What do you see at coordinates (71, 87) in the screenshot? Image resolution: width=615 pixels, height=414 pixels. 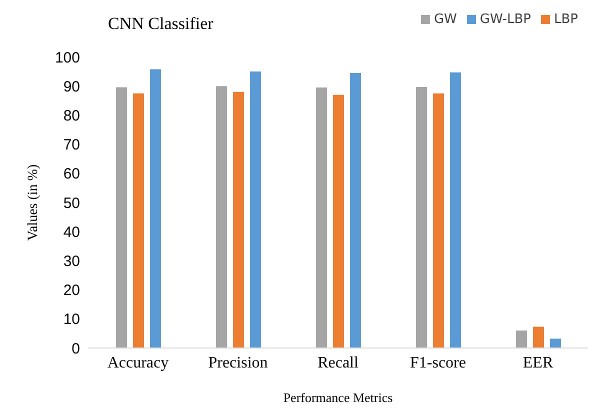 I see `y-tick-label: 90` at bounding box center [71, 87].